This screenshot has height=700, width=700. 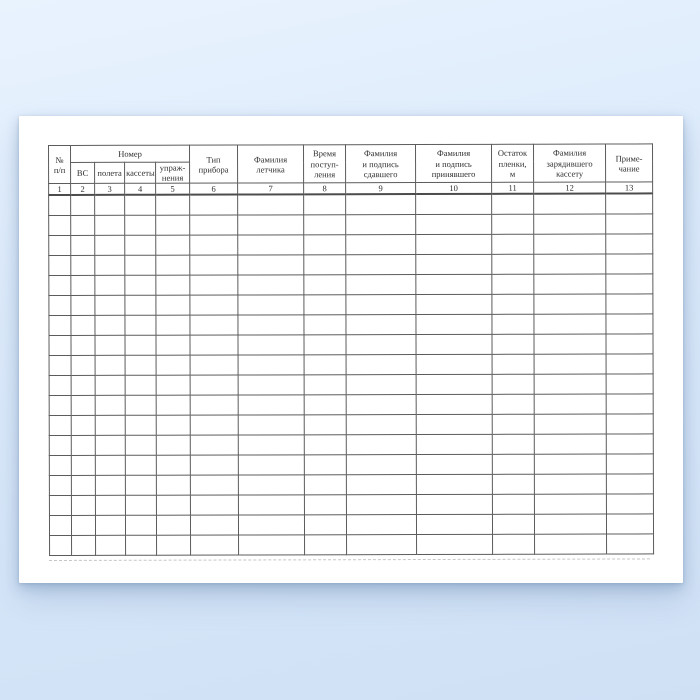 I want to click on col-header-1: № п/п, so click(x=59, y=164).